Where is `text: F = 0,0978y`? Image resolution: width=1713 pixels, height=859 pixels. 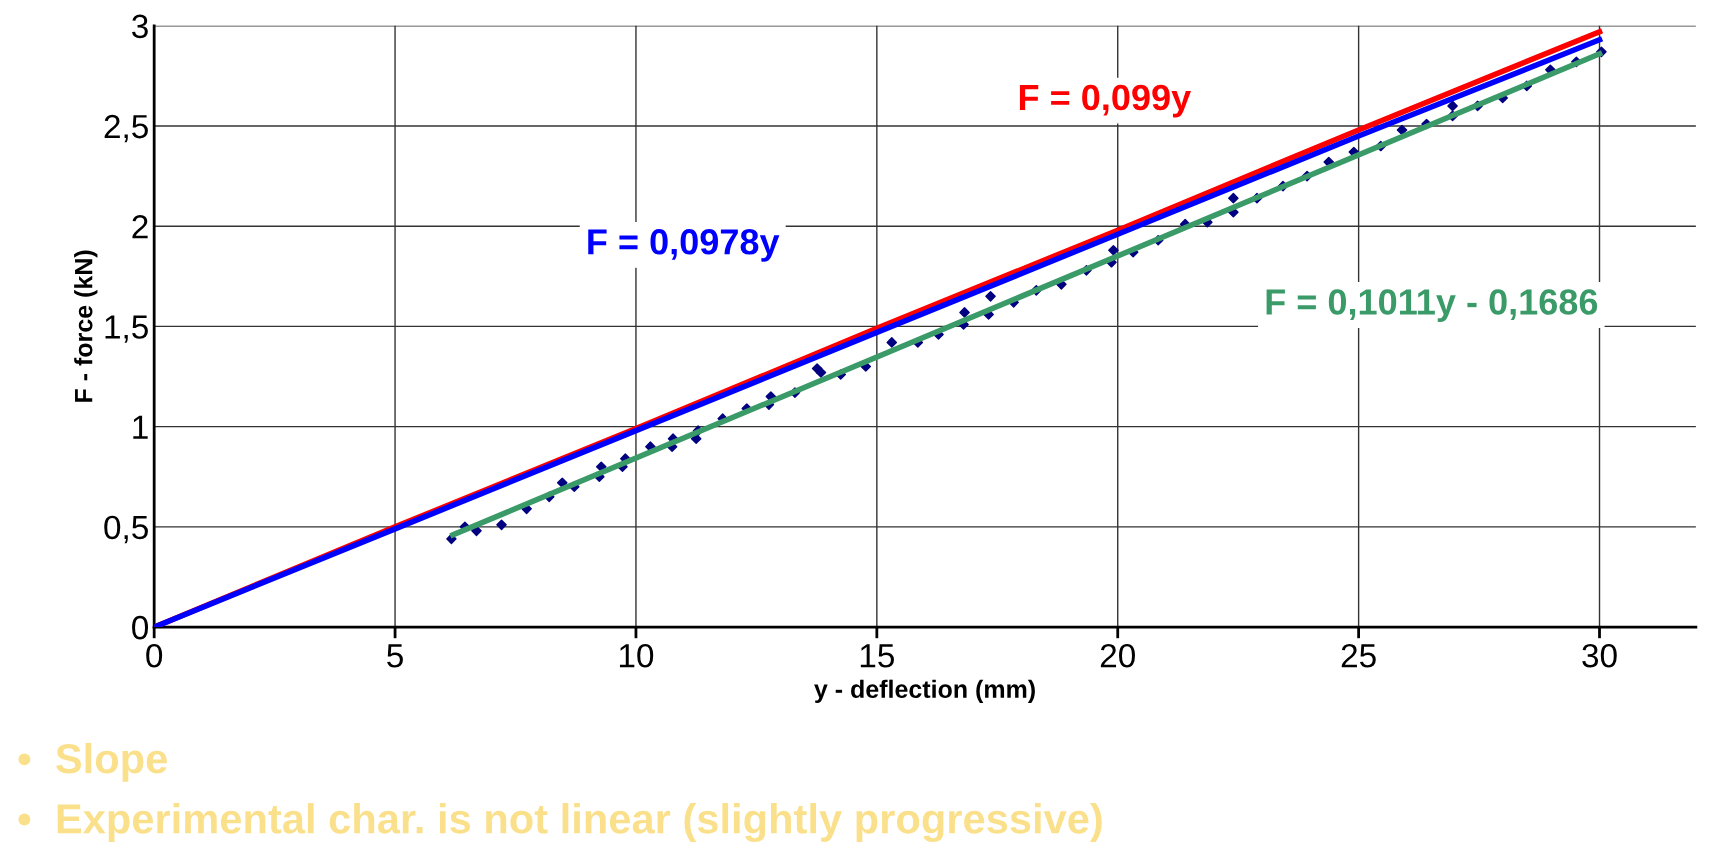 text: F = 0,0978y is located at coordinates (684, 245).